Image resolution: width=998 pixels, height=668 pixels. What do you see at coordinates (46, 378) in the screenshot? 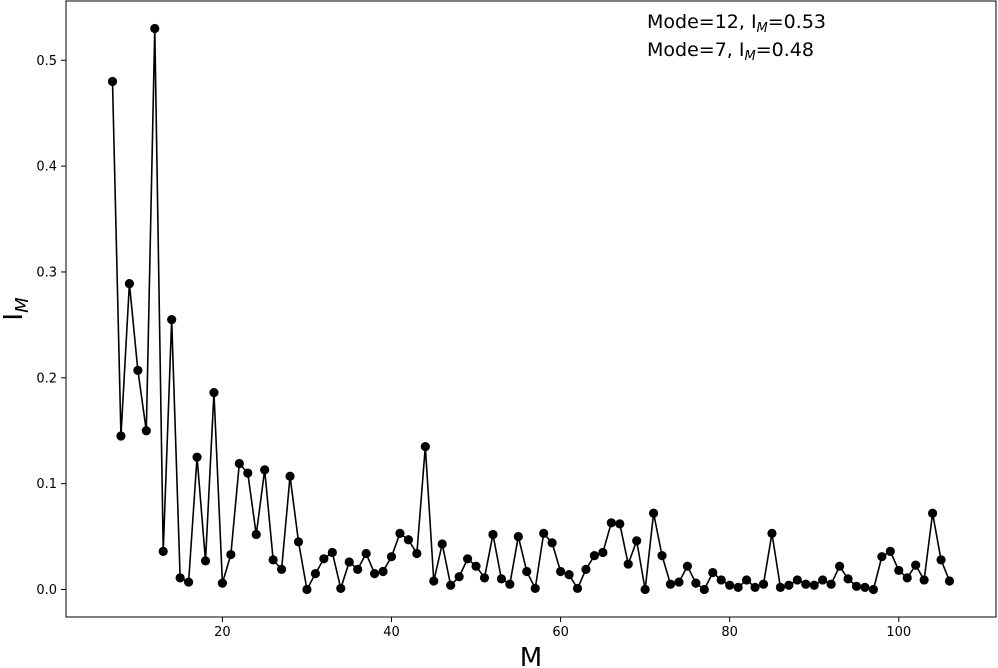
I see `y-tick-label: 0.2` at bounding box center [46, 378].